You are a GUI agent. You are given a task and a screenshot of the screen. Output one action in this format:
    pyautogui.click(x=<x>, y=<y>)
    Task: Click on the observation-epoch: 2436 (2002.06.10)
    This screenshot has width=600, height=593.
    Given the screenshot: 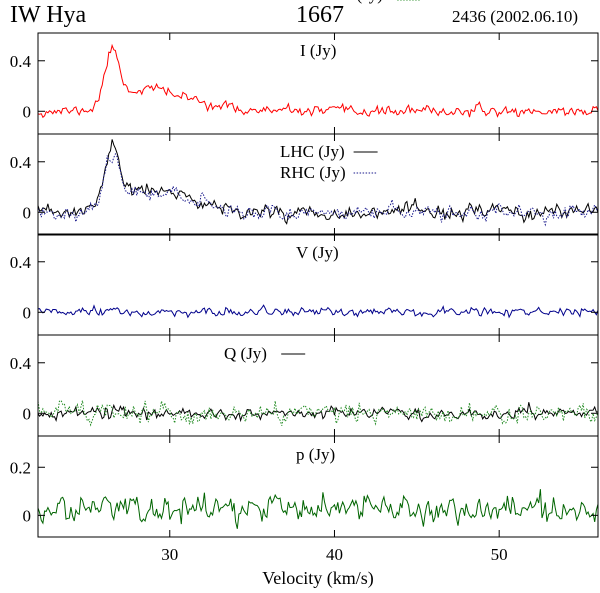 What is the action you would take?
    pyautogui.click(x=515, y=16)
    